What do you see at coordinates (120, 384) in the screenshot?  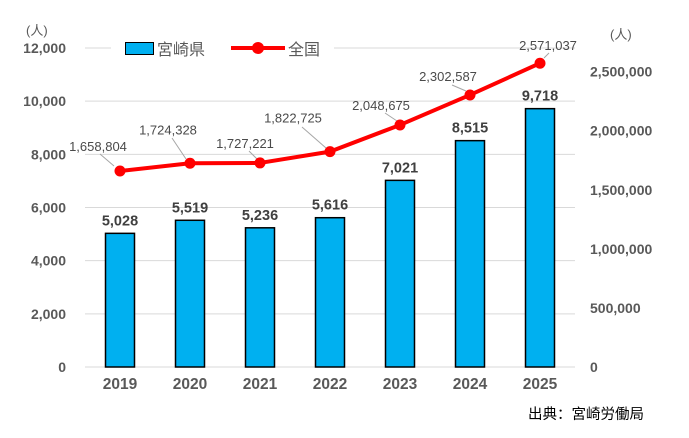 I see `x-axis-category-label: 2019` at bounding box center [120, 384].